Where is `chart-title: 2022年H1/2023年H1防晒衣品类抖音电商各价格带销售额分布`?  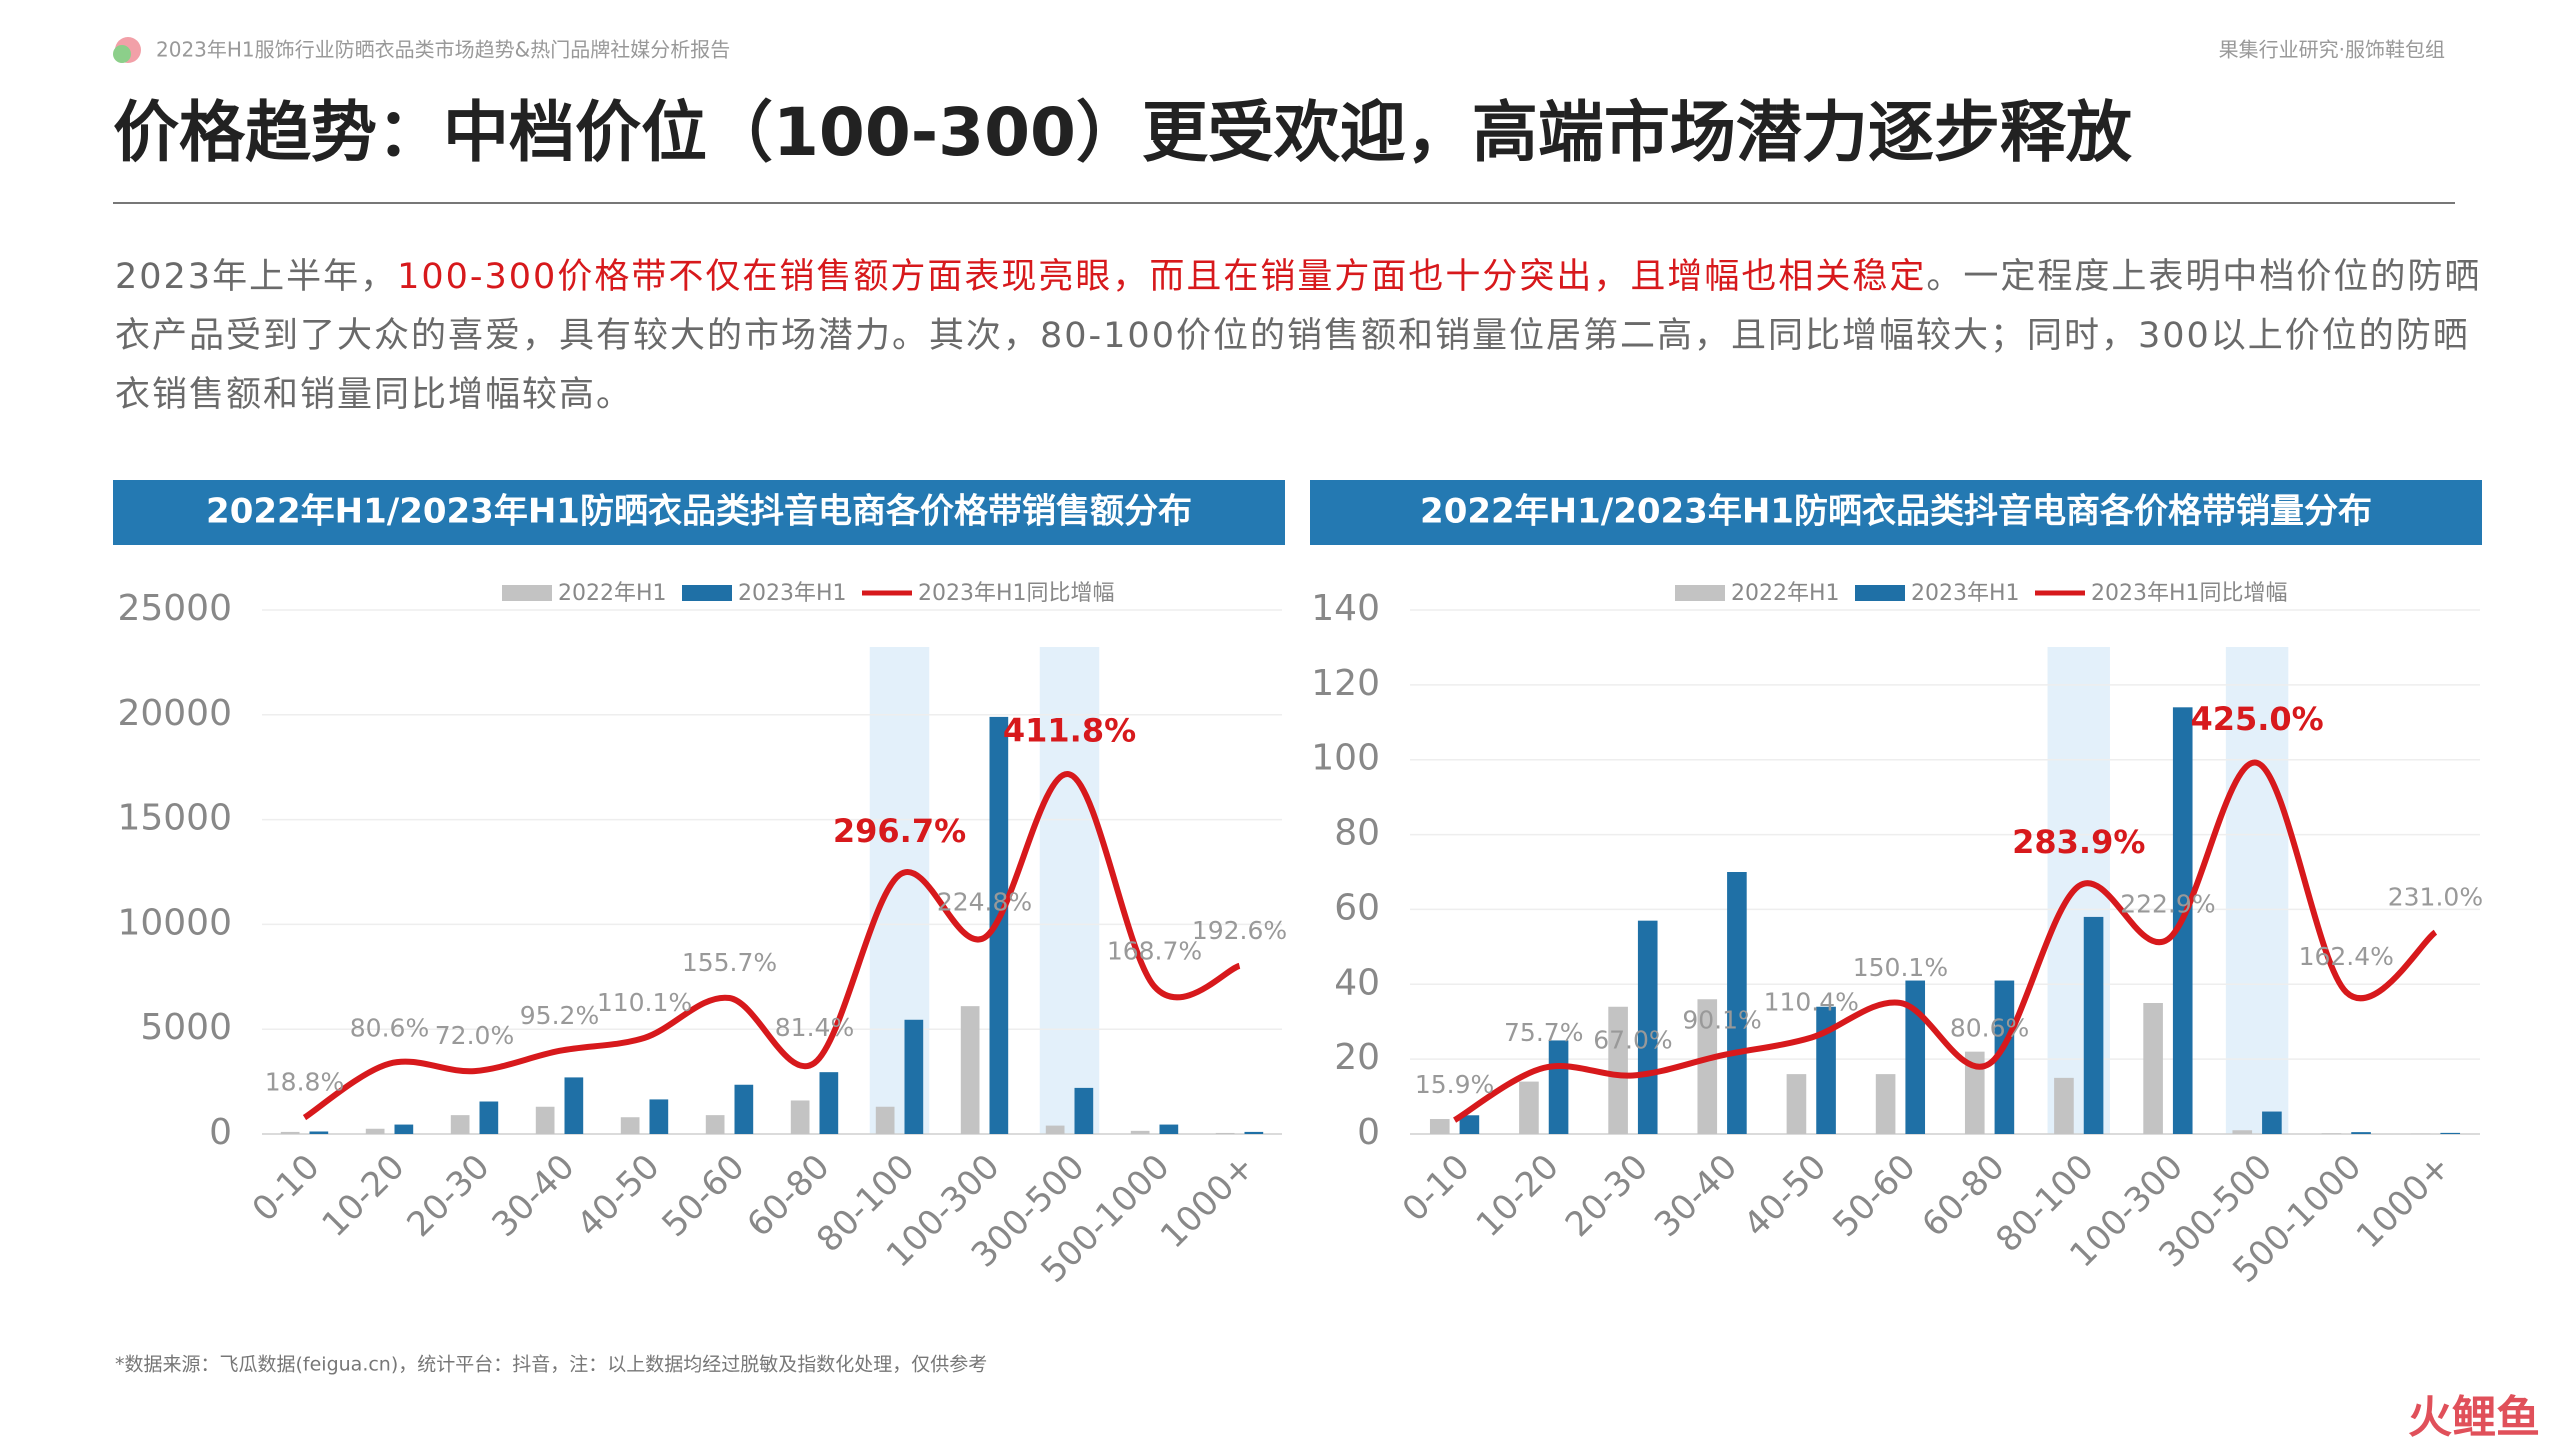
chart-title: 2022年H1/2023年H1防晒衣品类抖音电商各价格带销售额分布 is located at coordinates (699, 512).